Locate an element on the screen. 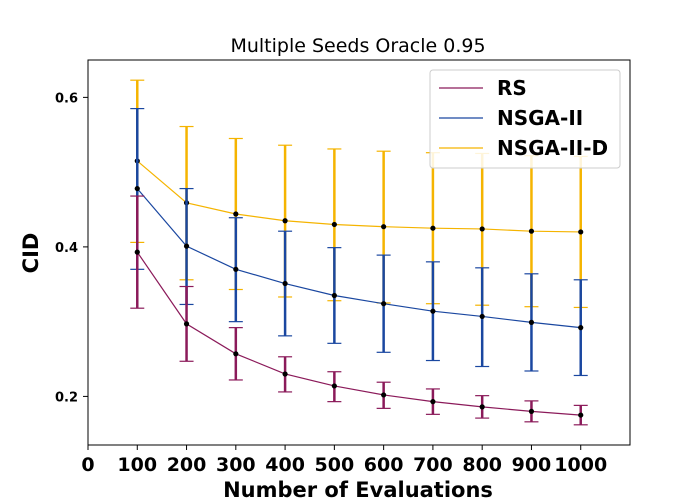  legend: RS NSGA-II NSGA-II-D is located at coordinates (525, 119).